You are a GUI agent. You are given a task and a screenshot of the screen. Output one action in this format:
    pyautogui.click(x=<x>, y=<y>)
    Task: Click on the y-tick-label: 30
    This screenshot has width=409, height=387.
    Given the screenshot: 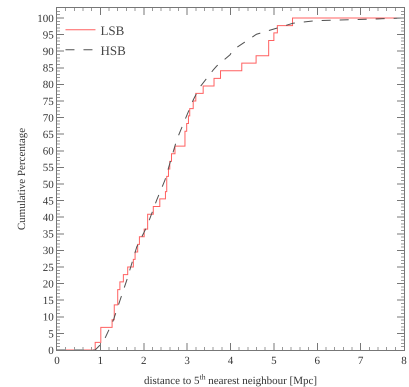 What is the action you would take?
    pyautogui.click(x=48, y=251)
    